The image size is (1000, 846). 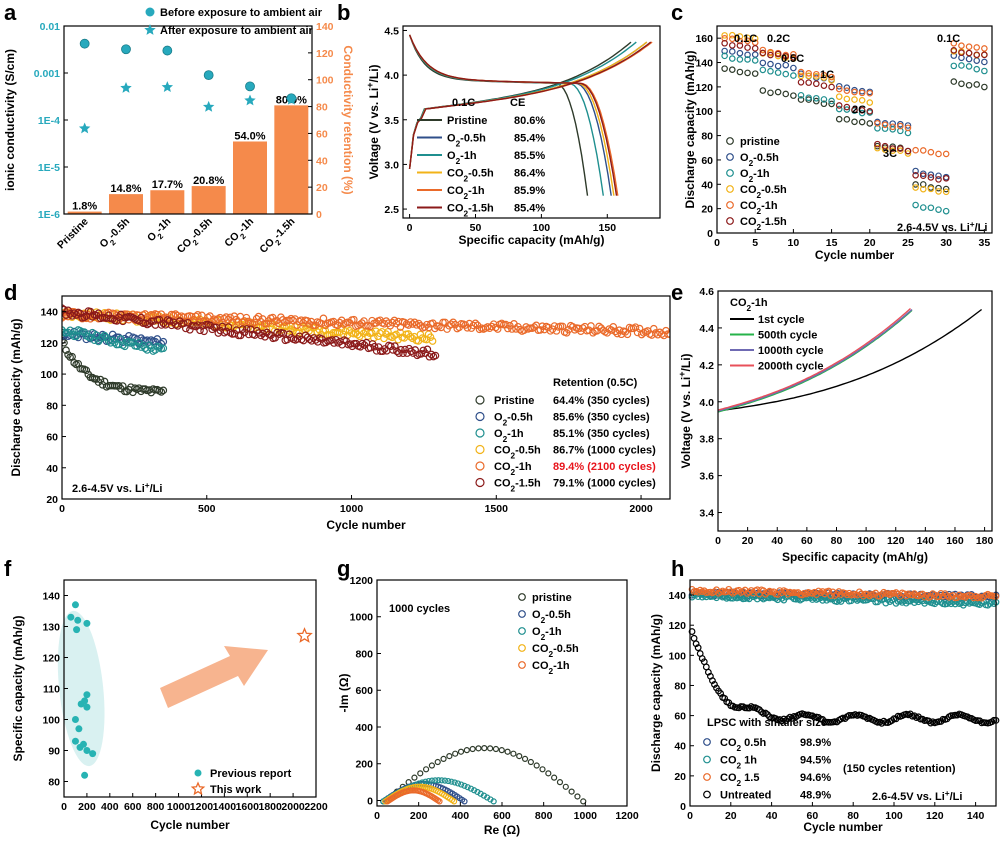 What do you see at coordinates (530, 105) in the screenshot?
I see `charge-curve` at bounding box center [530, 105].